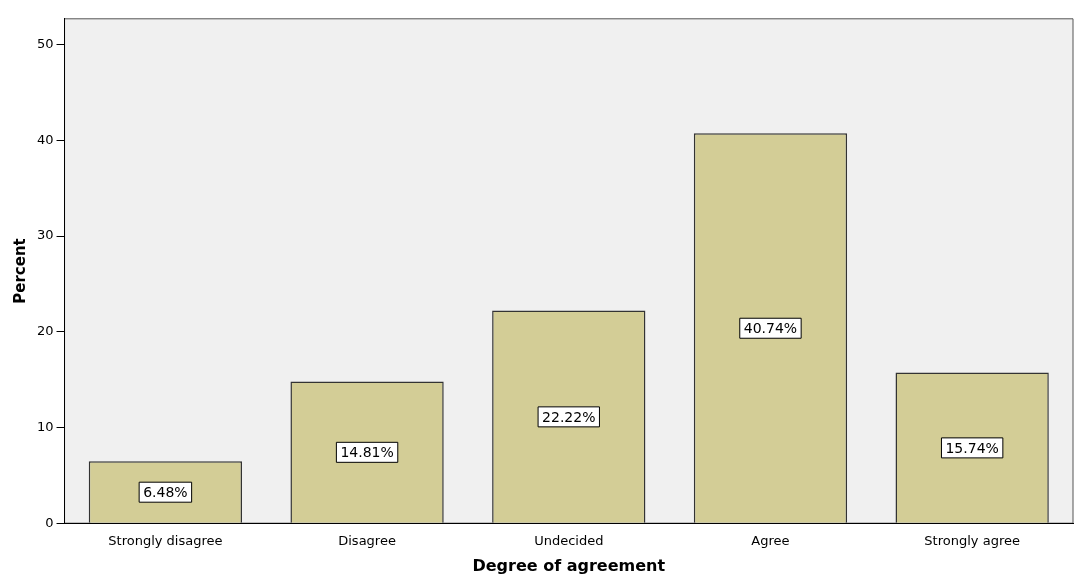  I want to click on x-tick-label: Strongly agree, so click(972, 541).